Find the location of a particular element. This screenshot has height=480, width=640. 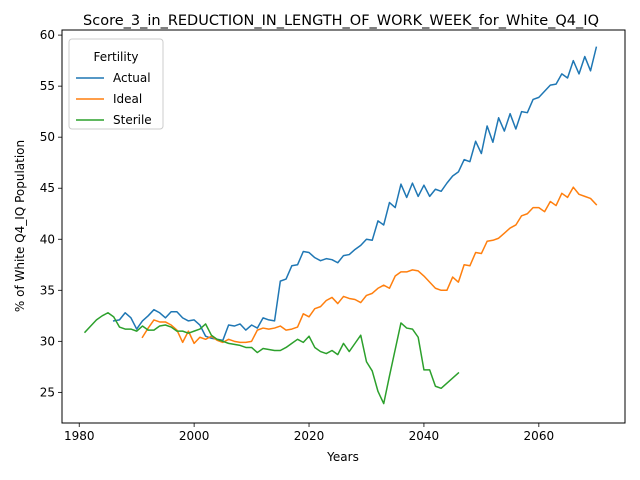

legend-label-actual: Actual is located at coordinates (132, 78).